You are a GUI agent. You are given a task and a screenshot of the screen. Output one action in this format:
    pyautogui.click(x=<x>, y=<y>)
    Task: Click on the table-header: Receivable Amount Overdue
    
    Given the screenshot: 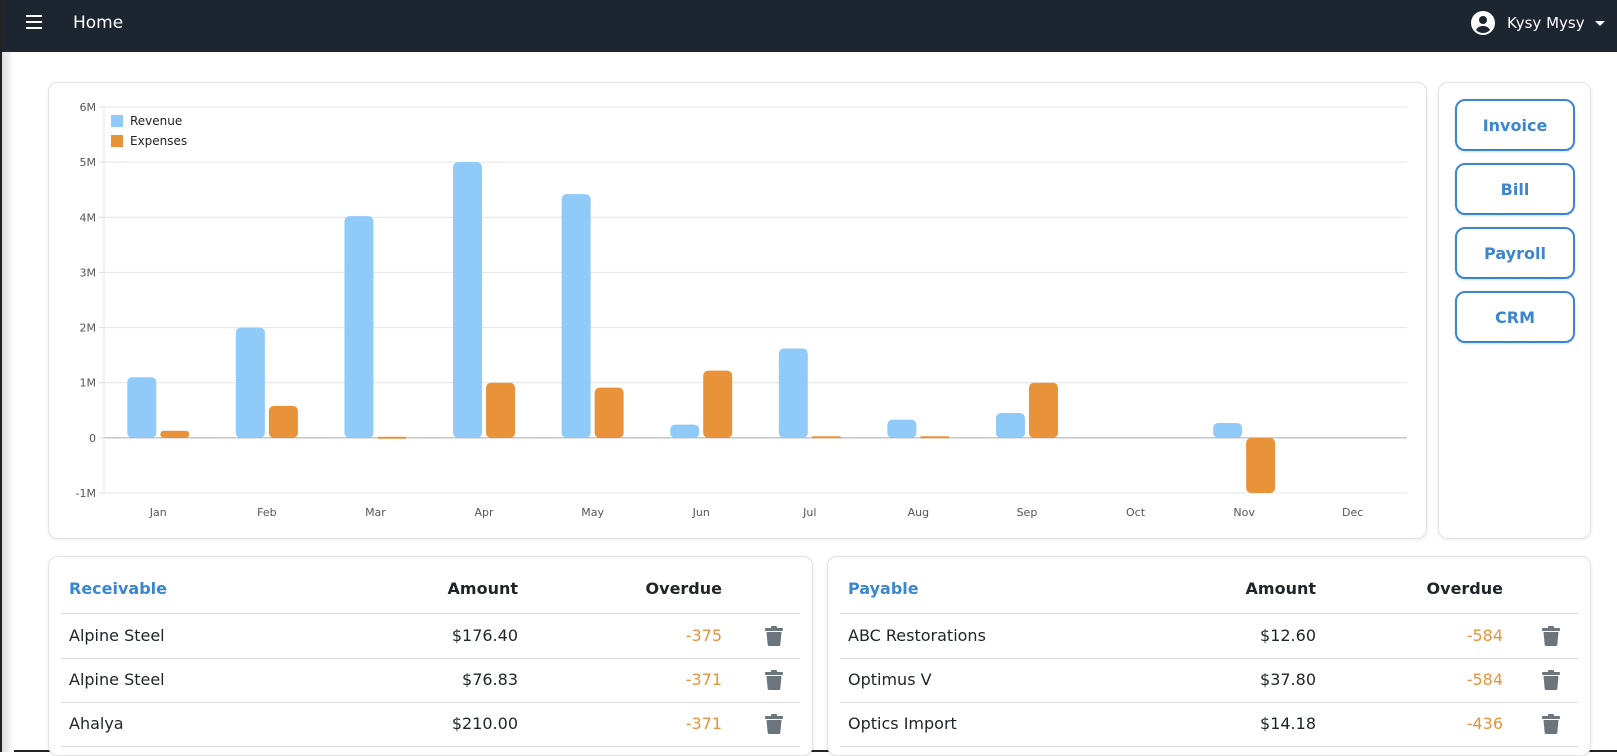 What is the action you would take?
    pyautogui.click(x=430, y=585)
    